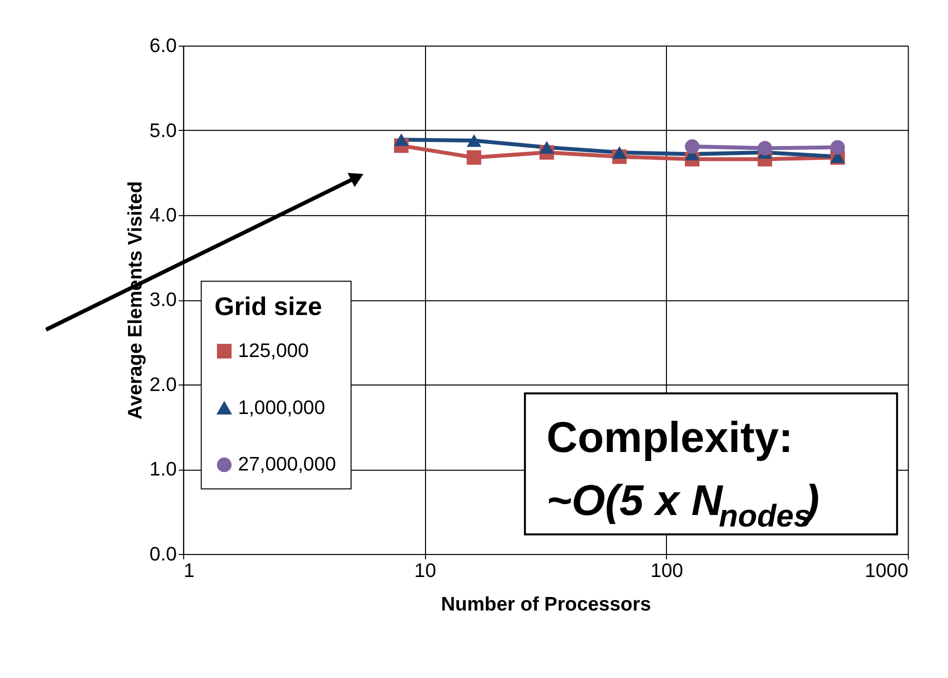 Image resolution: width=948 pixels, height=678 pixels. Describe the element at coordinates (886, 571) in the screenshot. I see `x-tick-label: 1000` at that location.